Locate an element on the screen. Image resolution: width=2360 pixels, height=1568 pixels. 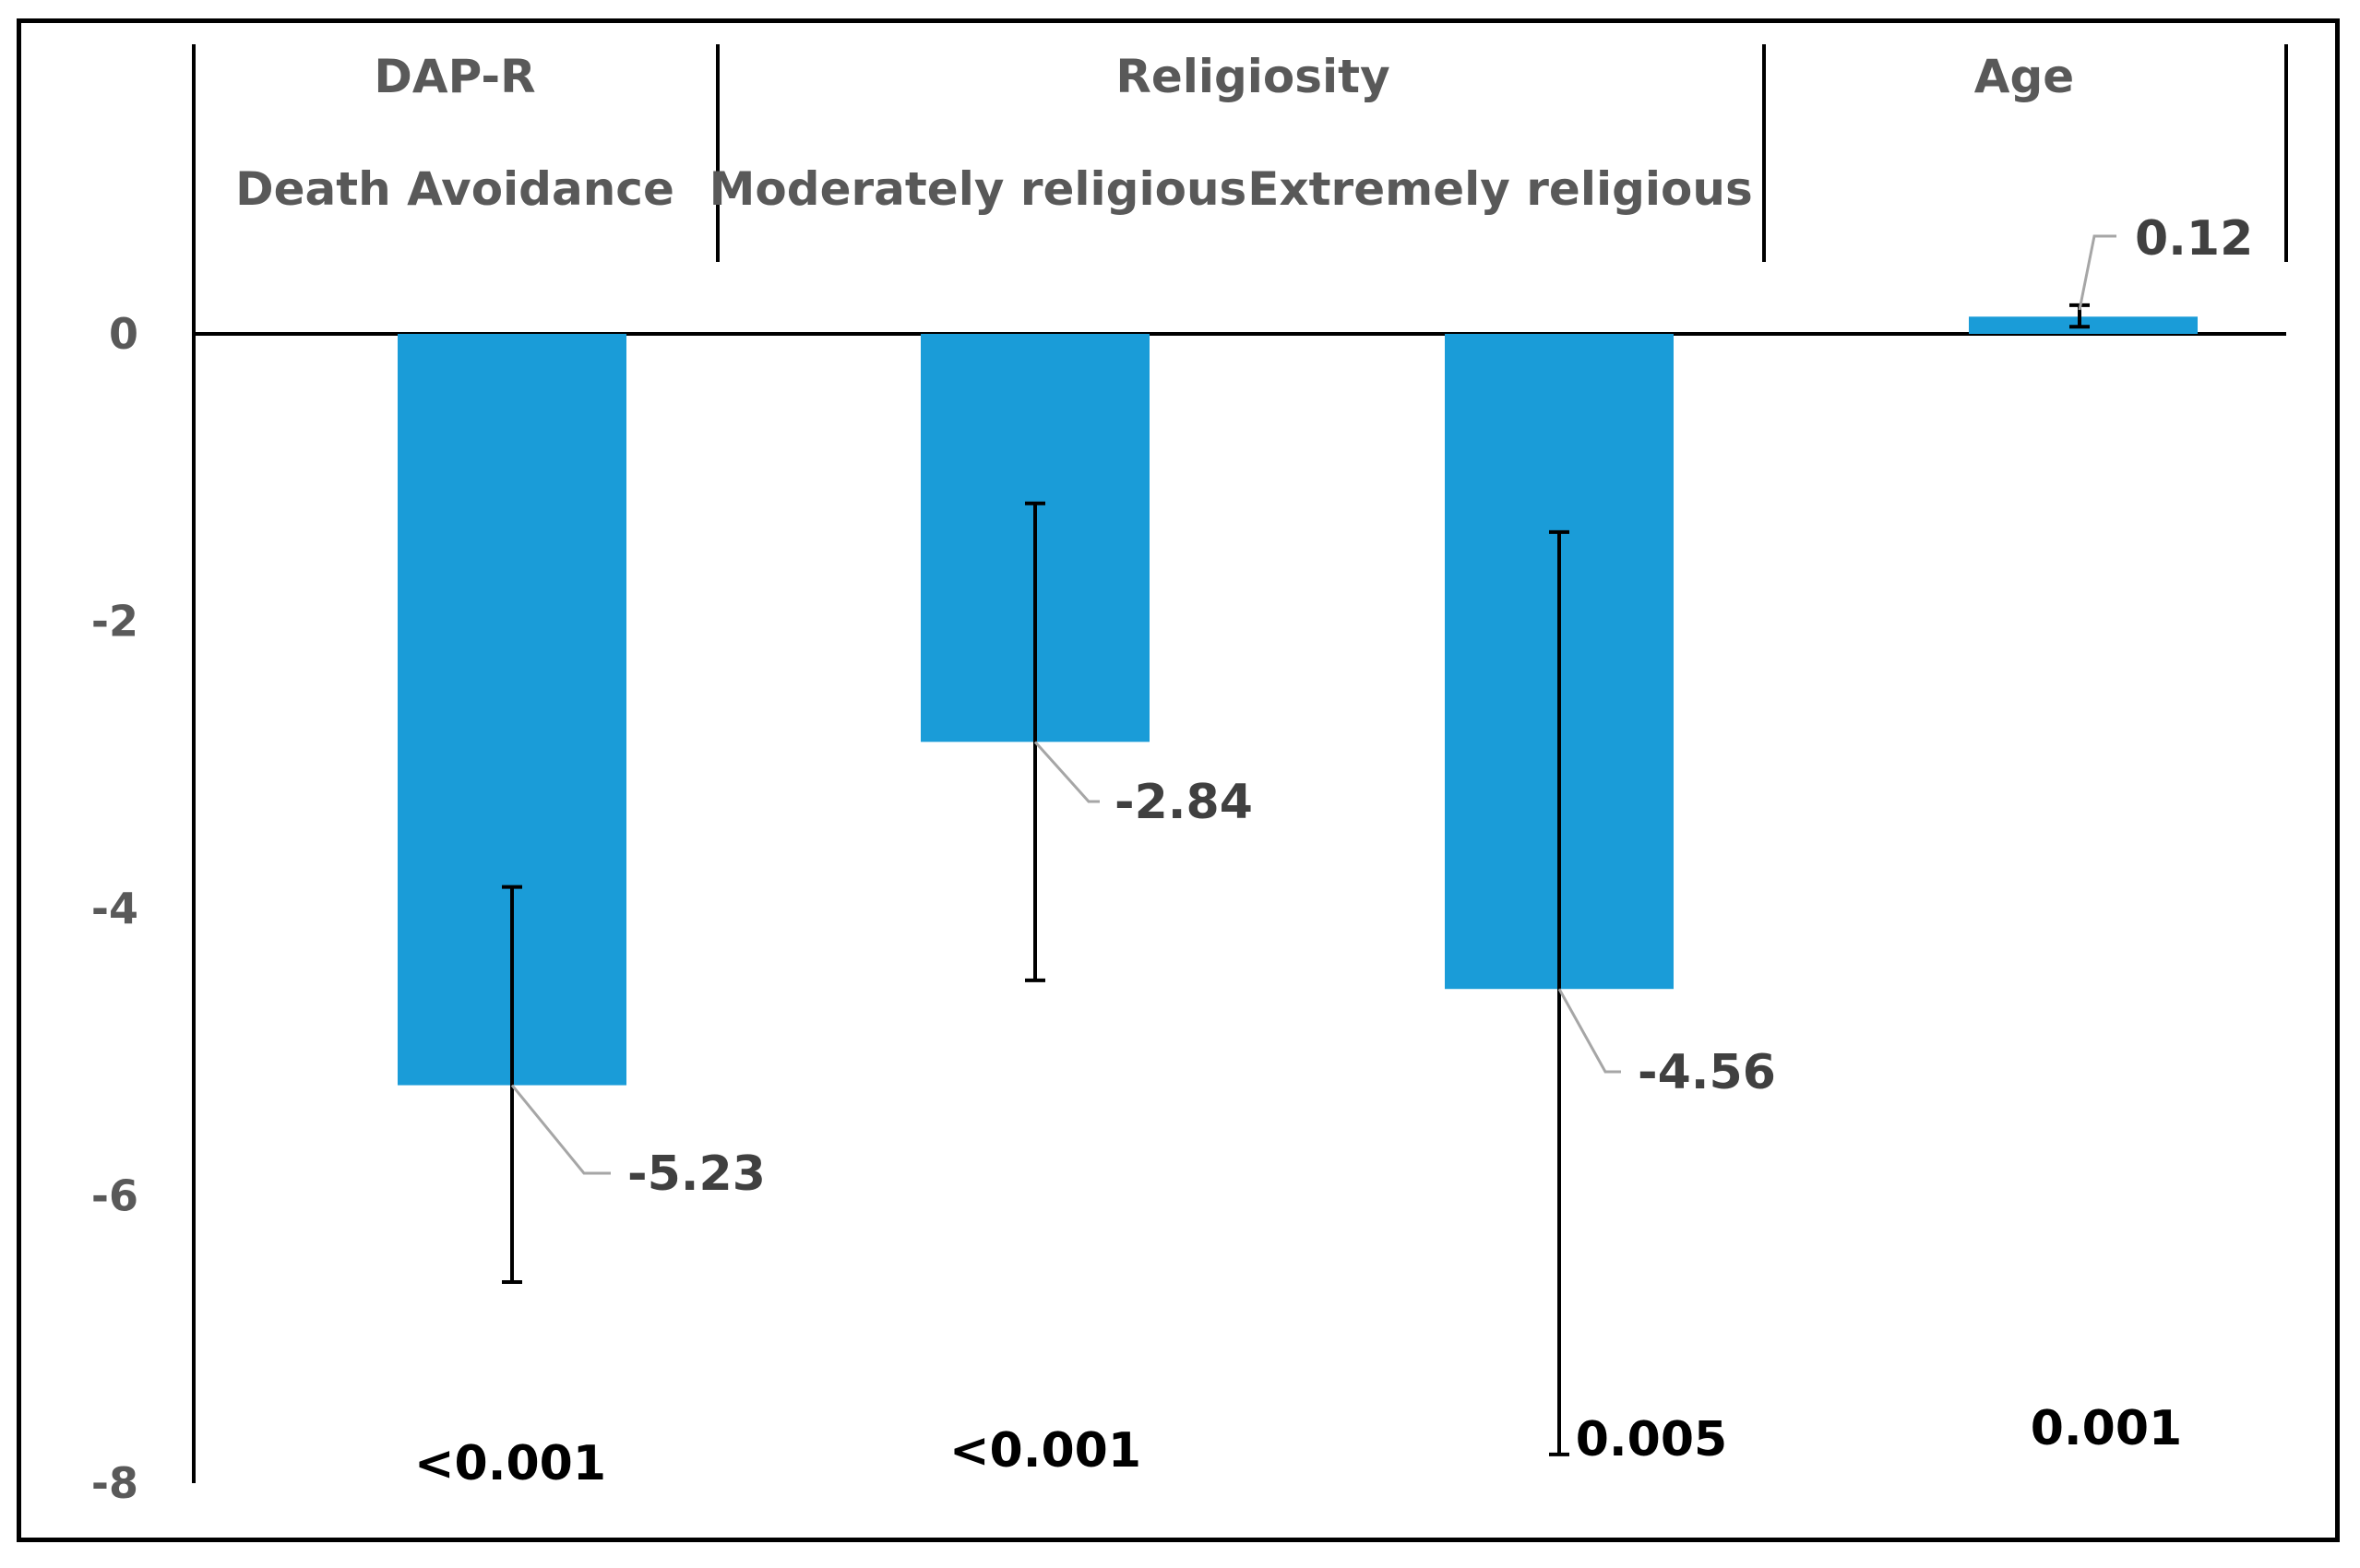
group-label: Religiosity is located at coordinates (1252, 76).